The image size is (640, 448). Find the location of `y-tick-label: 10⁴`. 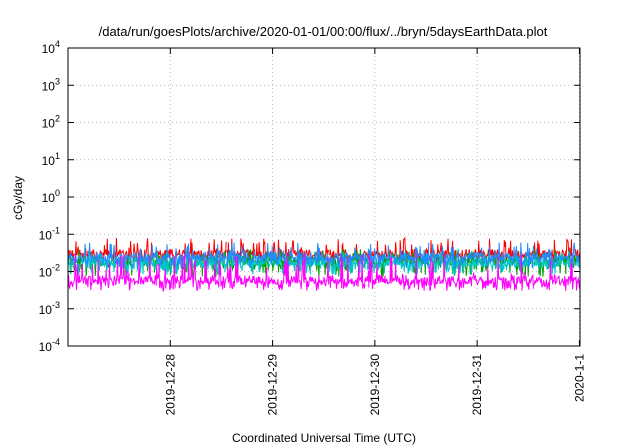

y-tick-label: 10⁴ is located at coordinates (51, 47).